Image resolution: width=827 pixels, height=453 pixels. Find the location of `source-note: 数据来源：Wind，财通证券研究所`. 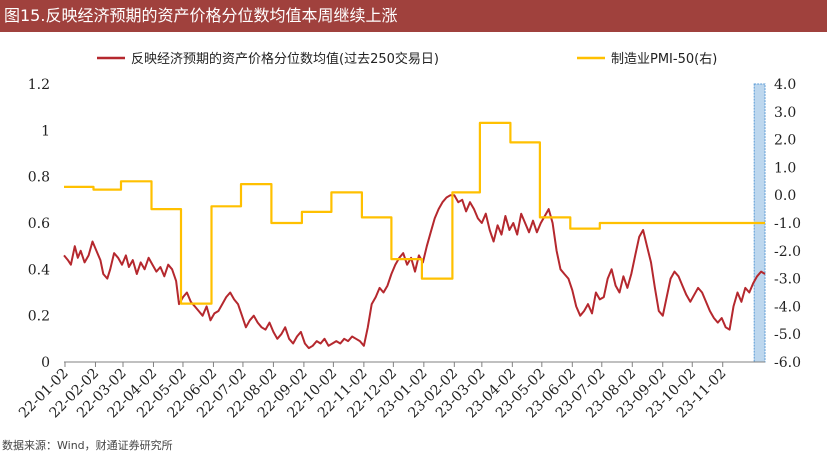

source-note: 数据来源：Wind，财通证券研究所 is located at coordinates (87, 445).